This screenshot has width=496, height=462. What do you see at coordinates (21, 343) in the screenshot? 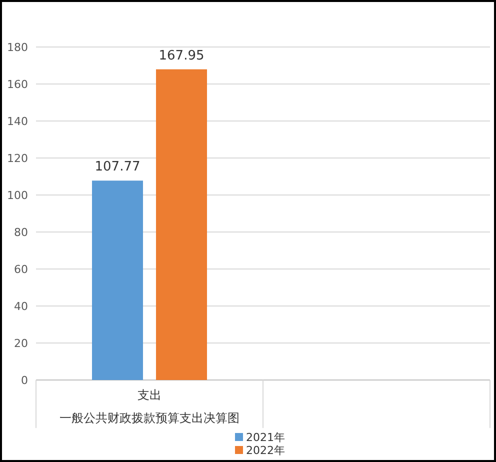
I see `y-tick-label: 20` at bounding box center [21, 343].